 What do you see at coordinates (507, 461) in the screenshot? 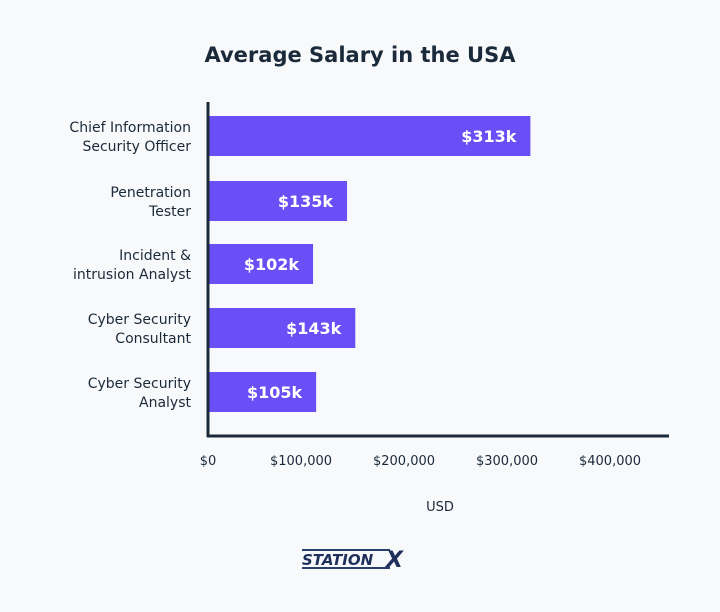
I see `x-tick-label: $300,000` at bounding box center [507, 461].